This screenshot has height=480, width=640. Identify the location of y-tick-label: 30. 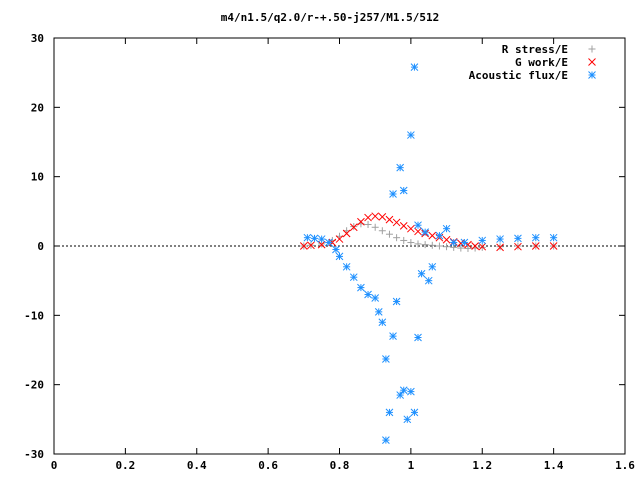
(37, 38).